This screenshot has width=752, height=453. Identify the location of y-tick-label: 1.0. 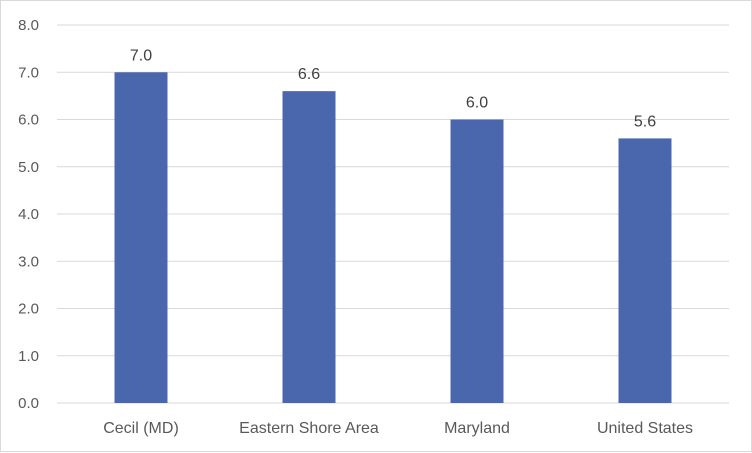
(28, 356).